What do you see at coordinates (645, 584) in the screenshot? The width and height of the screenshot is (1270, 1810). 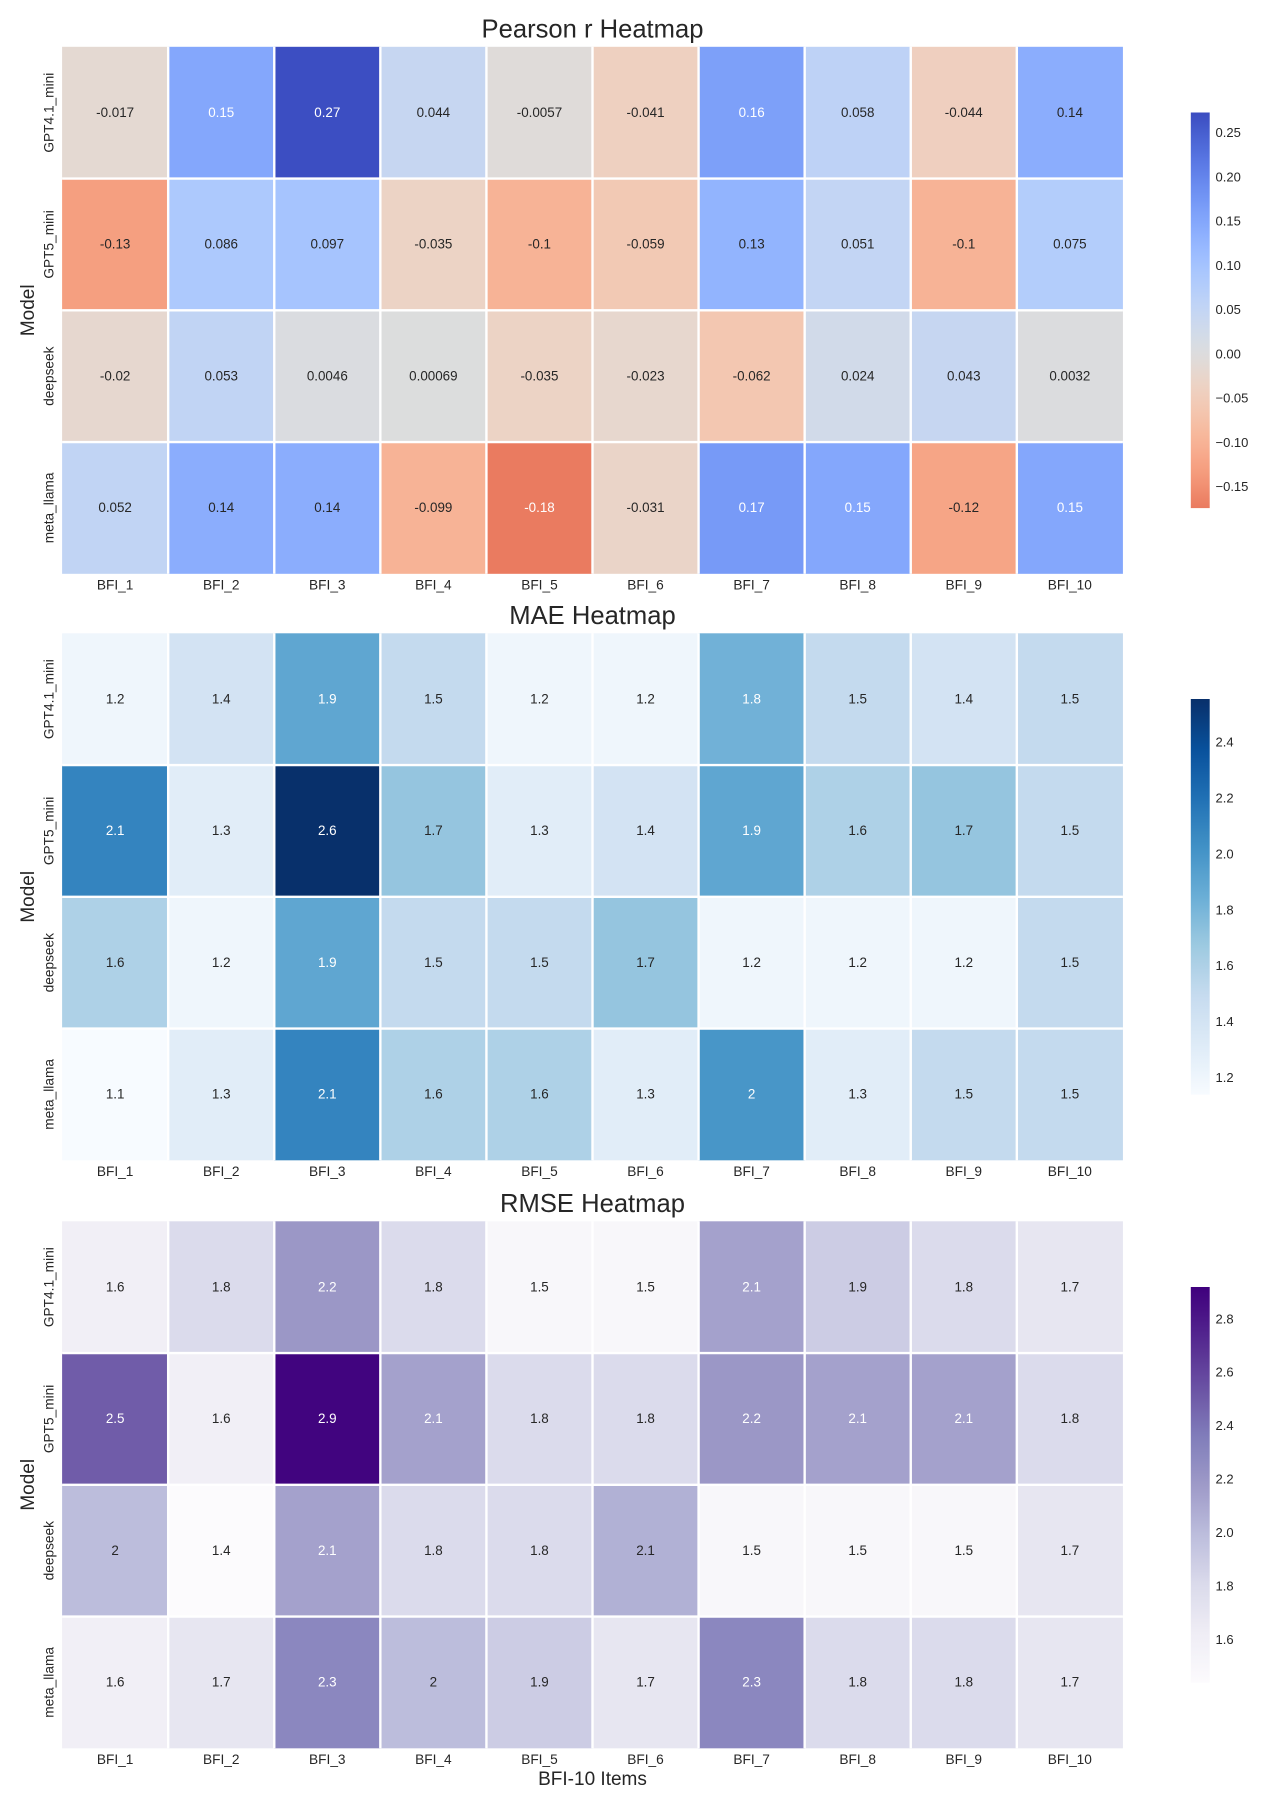 I see `svg-text: BFI_6` at bounding box center [645, 584].